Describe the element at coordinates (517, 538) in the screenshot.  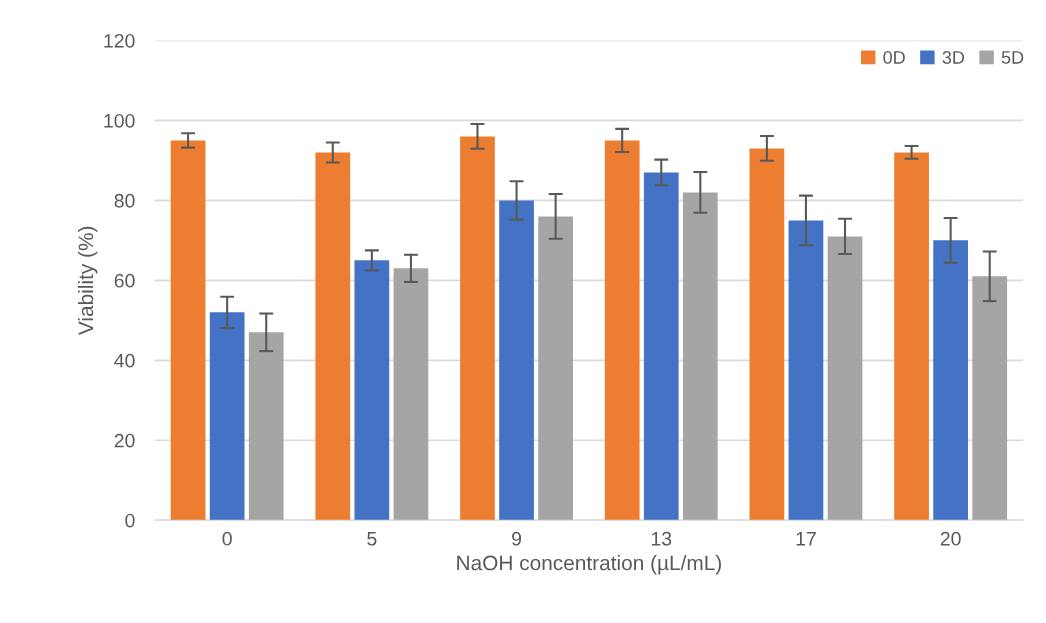
I see `x-tick-label: 9` at that location.